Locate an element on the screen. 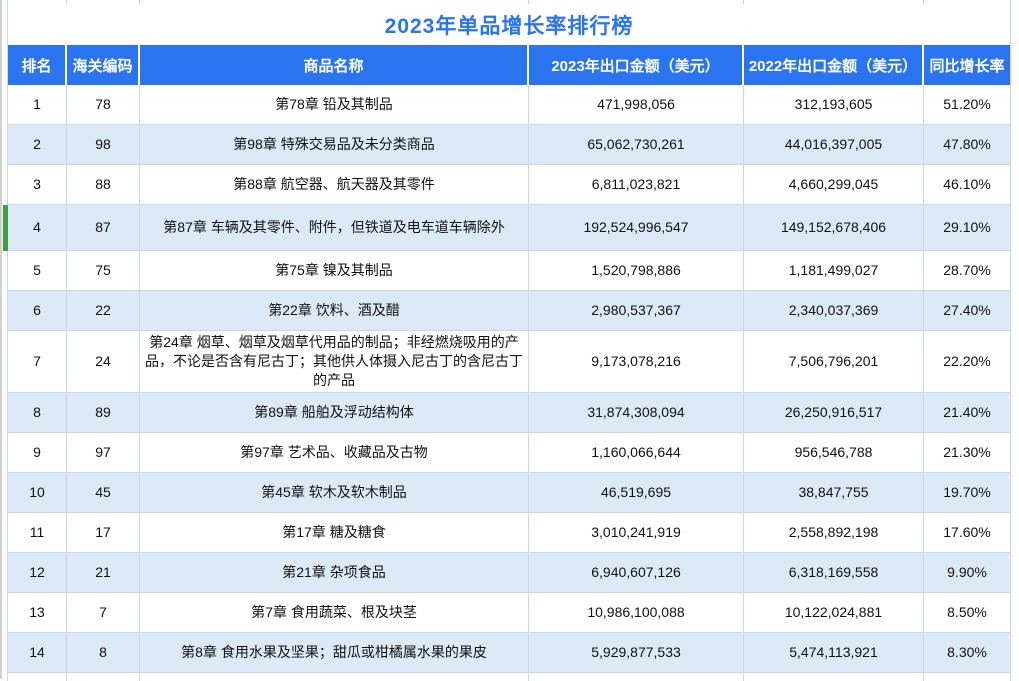  growth-cell: 9.90% is located at coordinates (967, 573).